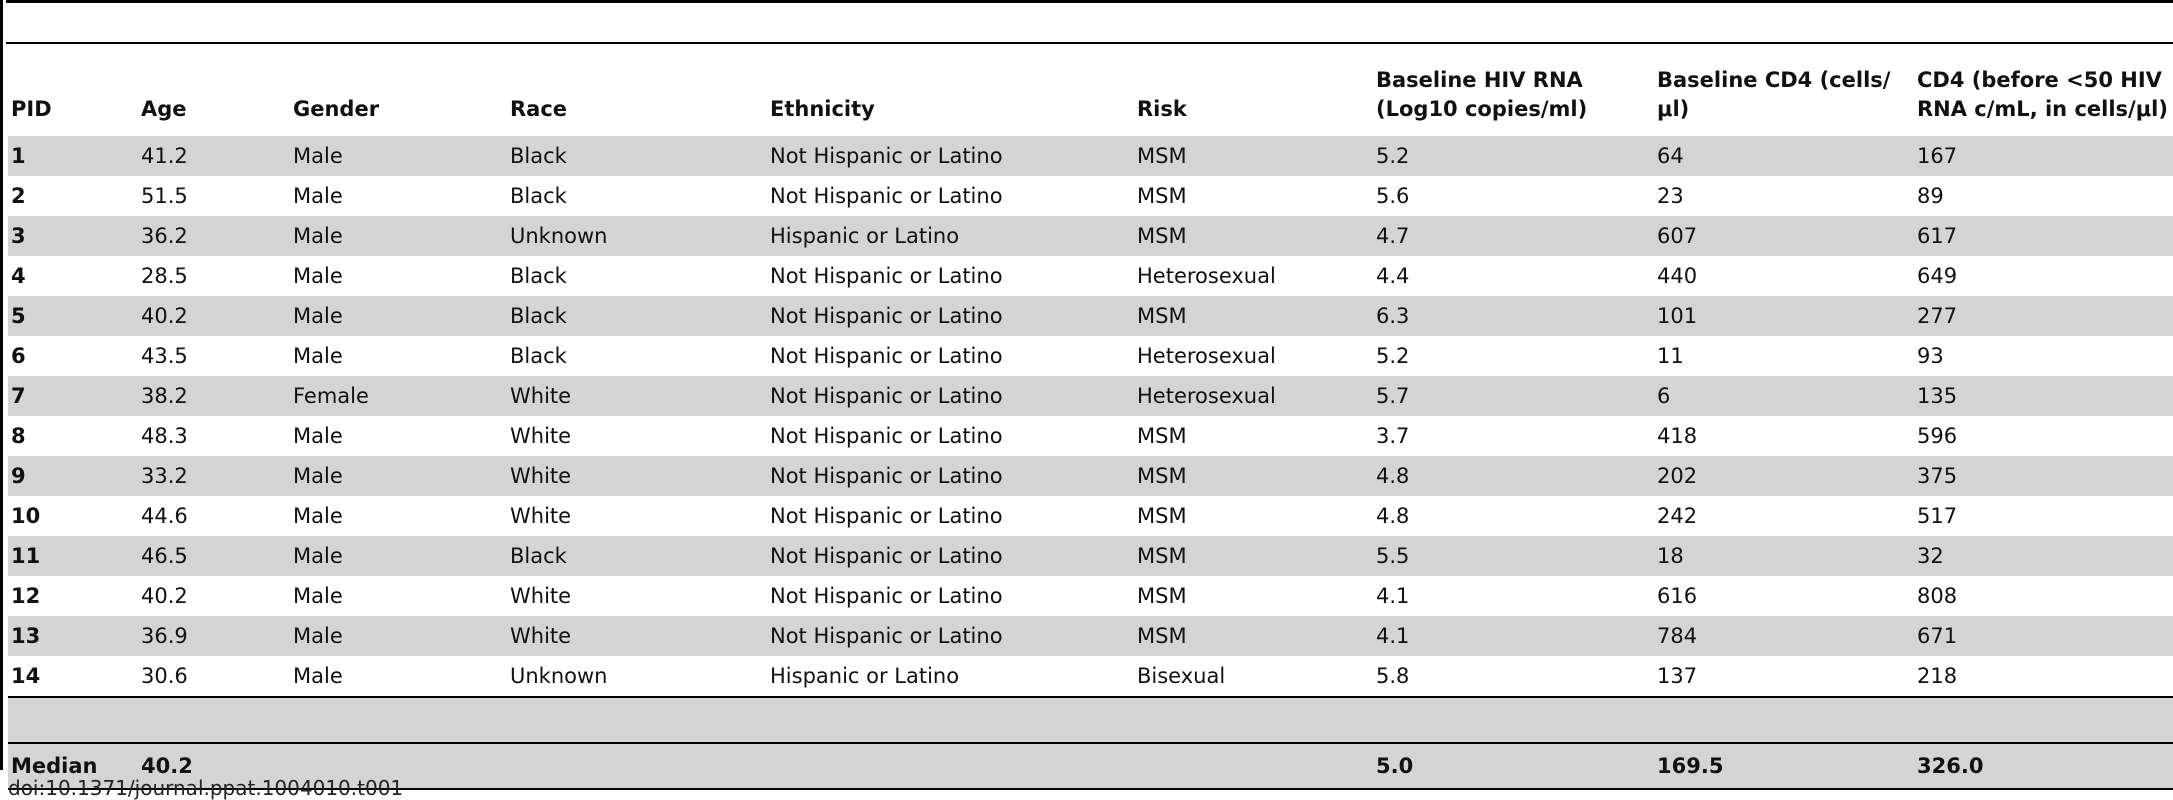 The width and height of the screenshot is (2173, 800). I want to click on cell-age: 48.3, so click(164, 436).